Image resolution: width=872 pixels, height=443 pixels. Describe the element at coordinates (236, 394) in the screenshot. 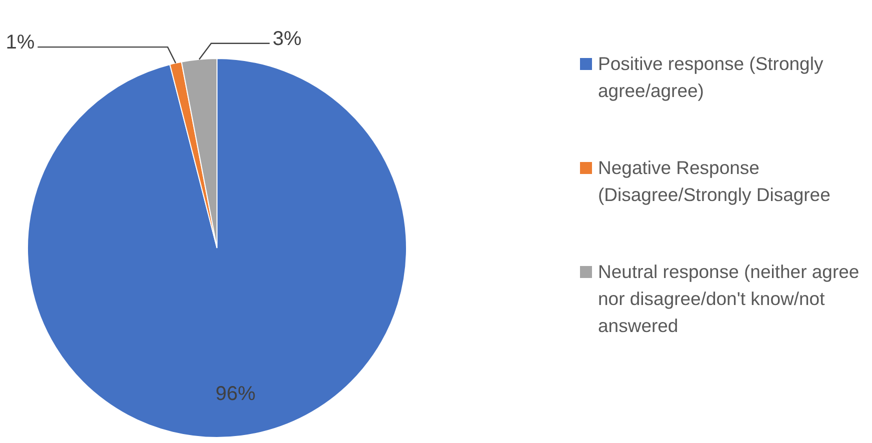

I see `data-label: 96%` at that location.